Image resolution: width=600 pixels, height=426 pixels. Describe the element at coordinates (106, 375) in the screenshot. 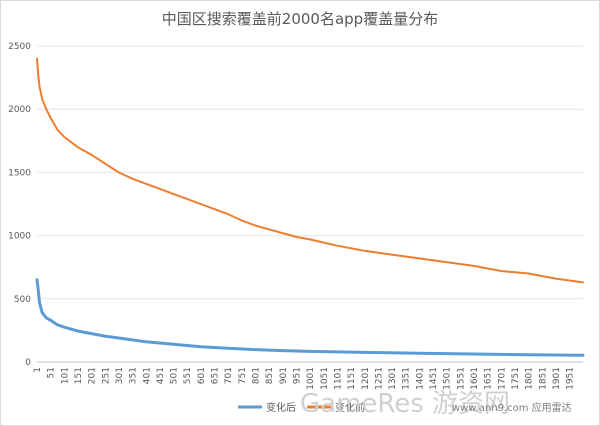

I see `x-tick-label: 251` at that location.